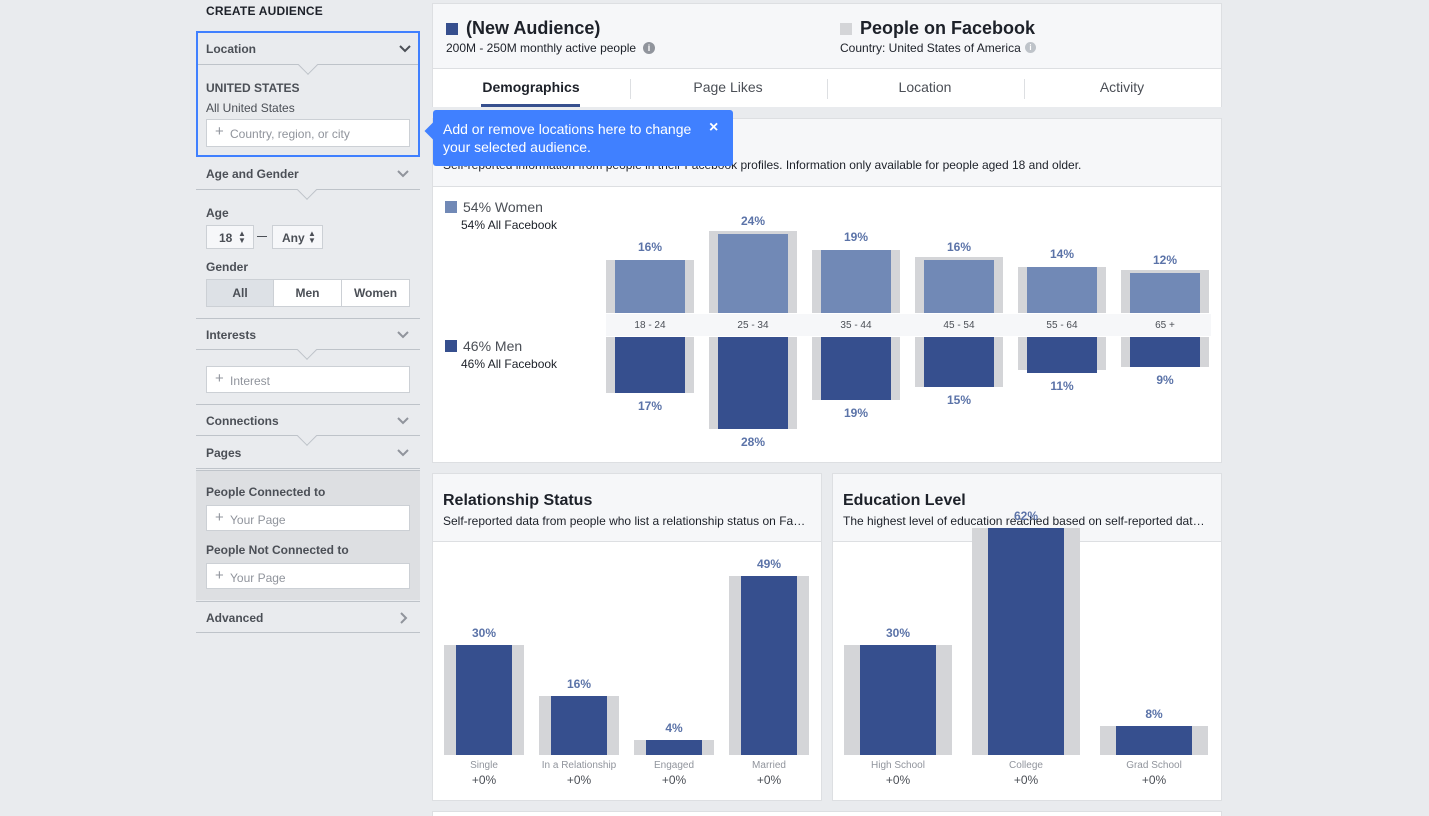 The height and width of the screenshot is (816, 1429). What do you see at coordinates (403, 618) in the screenshot?
I see `chevron-right-icon` at bounding box center [403, 618].